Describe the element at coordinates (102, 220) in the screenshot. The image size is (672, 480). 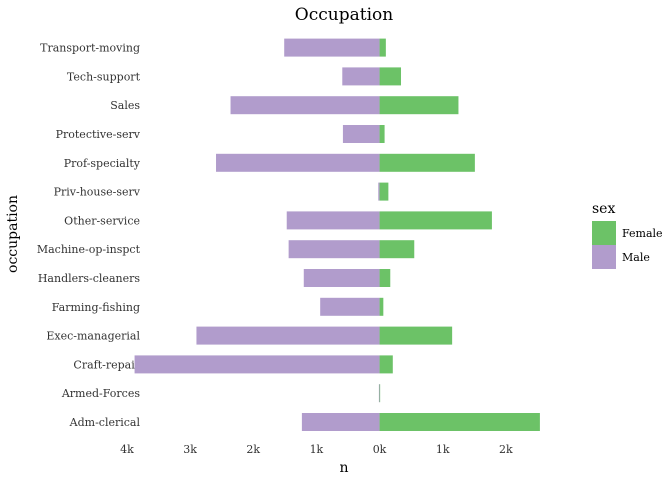
I see `y-tick-label: Other-service` at that location.